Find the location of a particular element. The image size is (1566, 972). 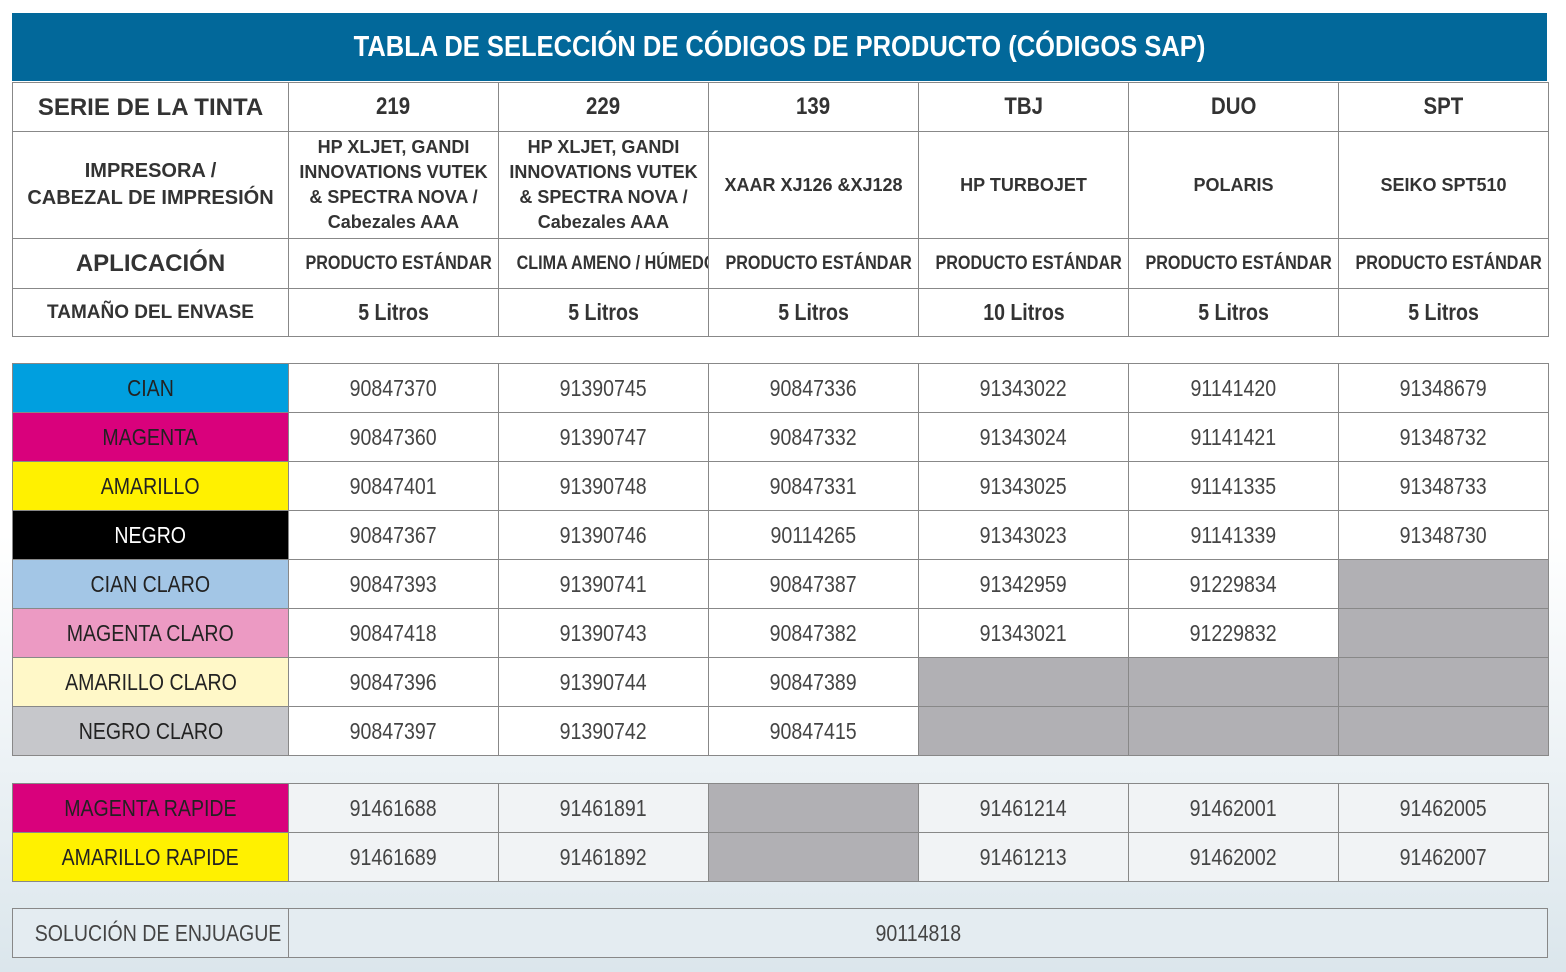

product-code: 91343025 is located at coordinates (1023, 485).